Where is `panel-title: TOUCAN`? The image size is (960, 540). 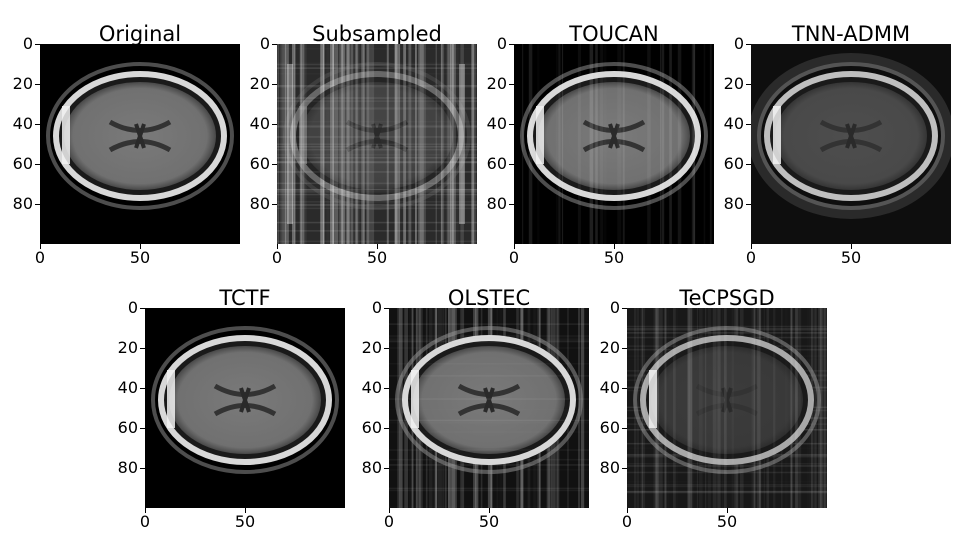
panel-title: TOUCAN is located at coordinates (614, 34).